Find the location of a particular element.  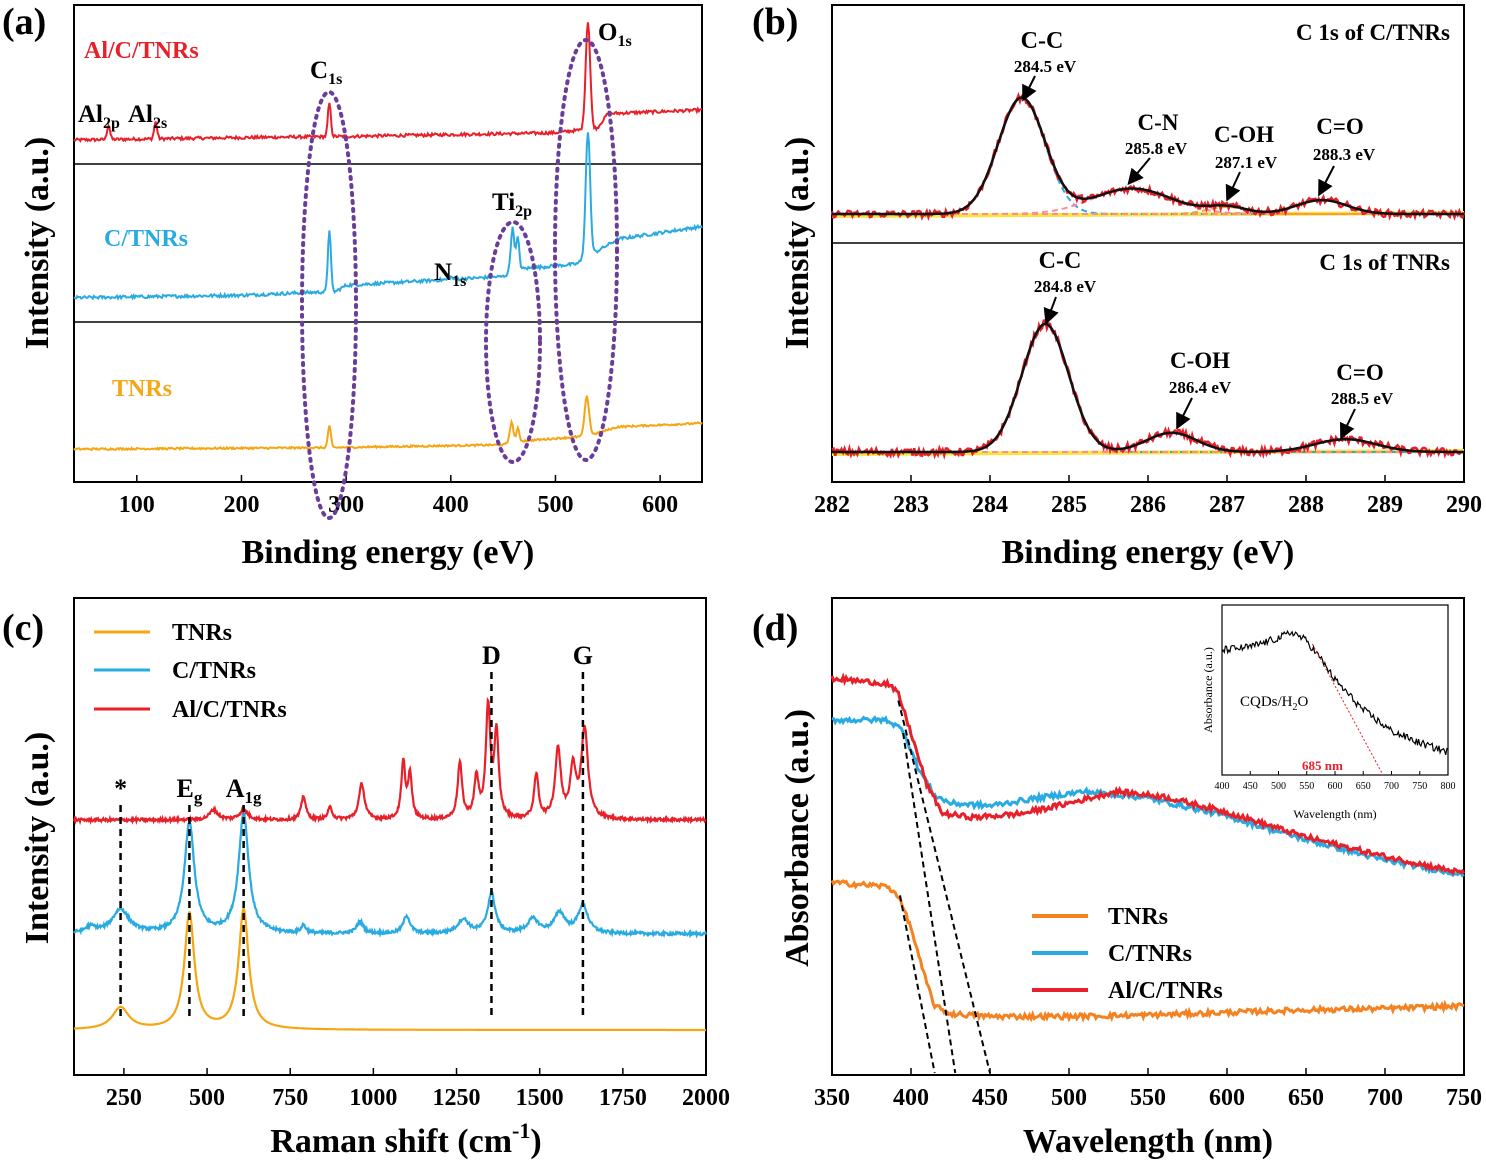

panel-b-x-axis-label: Binding energy (eV) is located at coordinates (1148, 552).